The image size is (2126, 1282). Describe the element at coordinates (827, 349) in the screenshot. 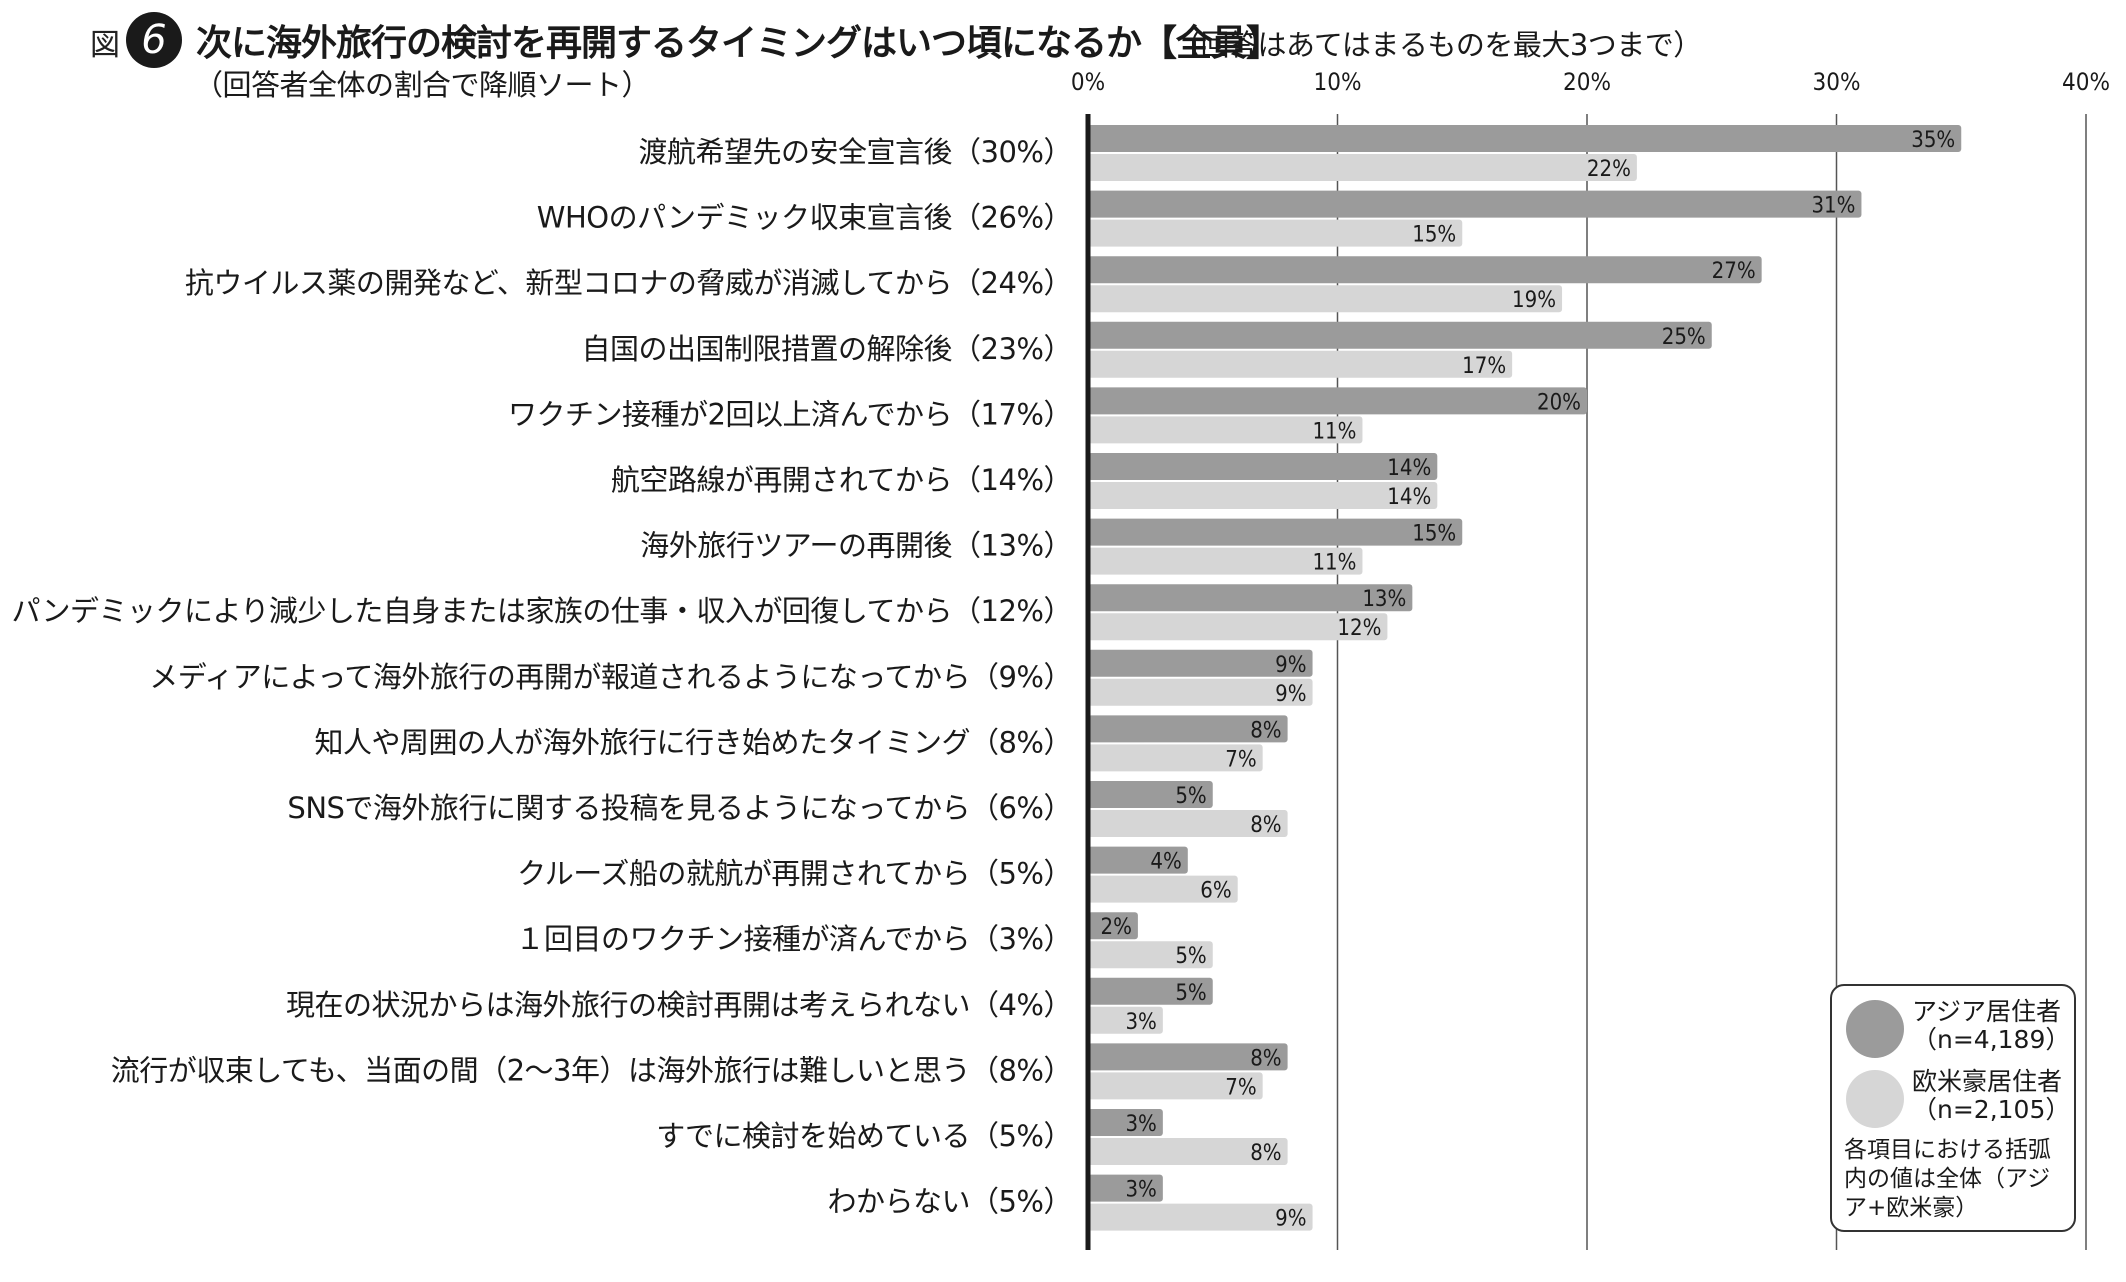

I see `category-label: 自国の出国制限措置の解除後（23%）` at that location.